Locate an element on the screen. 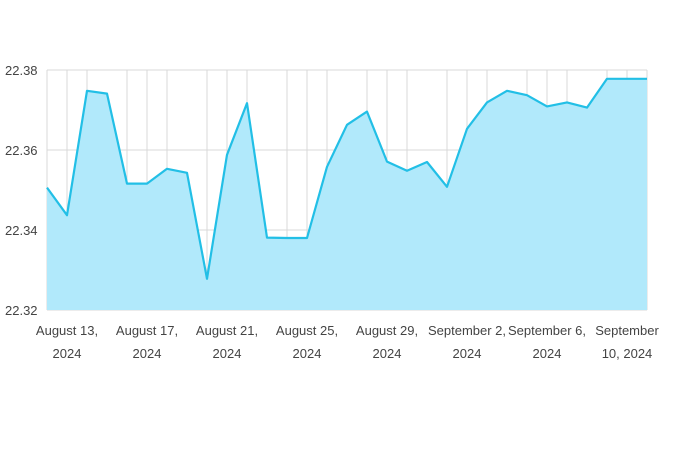 This screenshot has height=450, width=700. y-tick-label: 22.38 is located at coordinates (21, 70).